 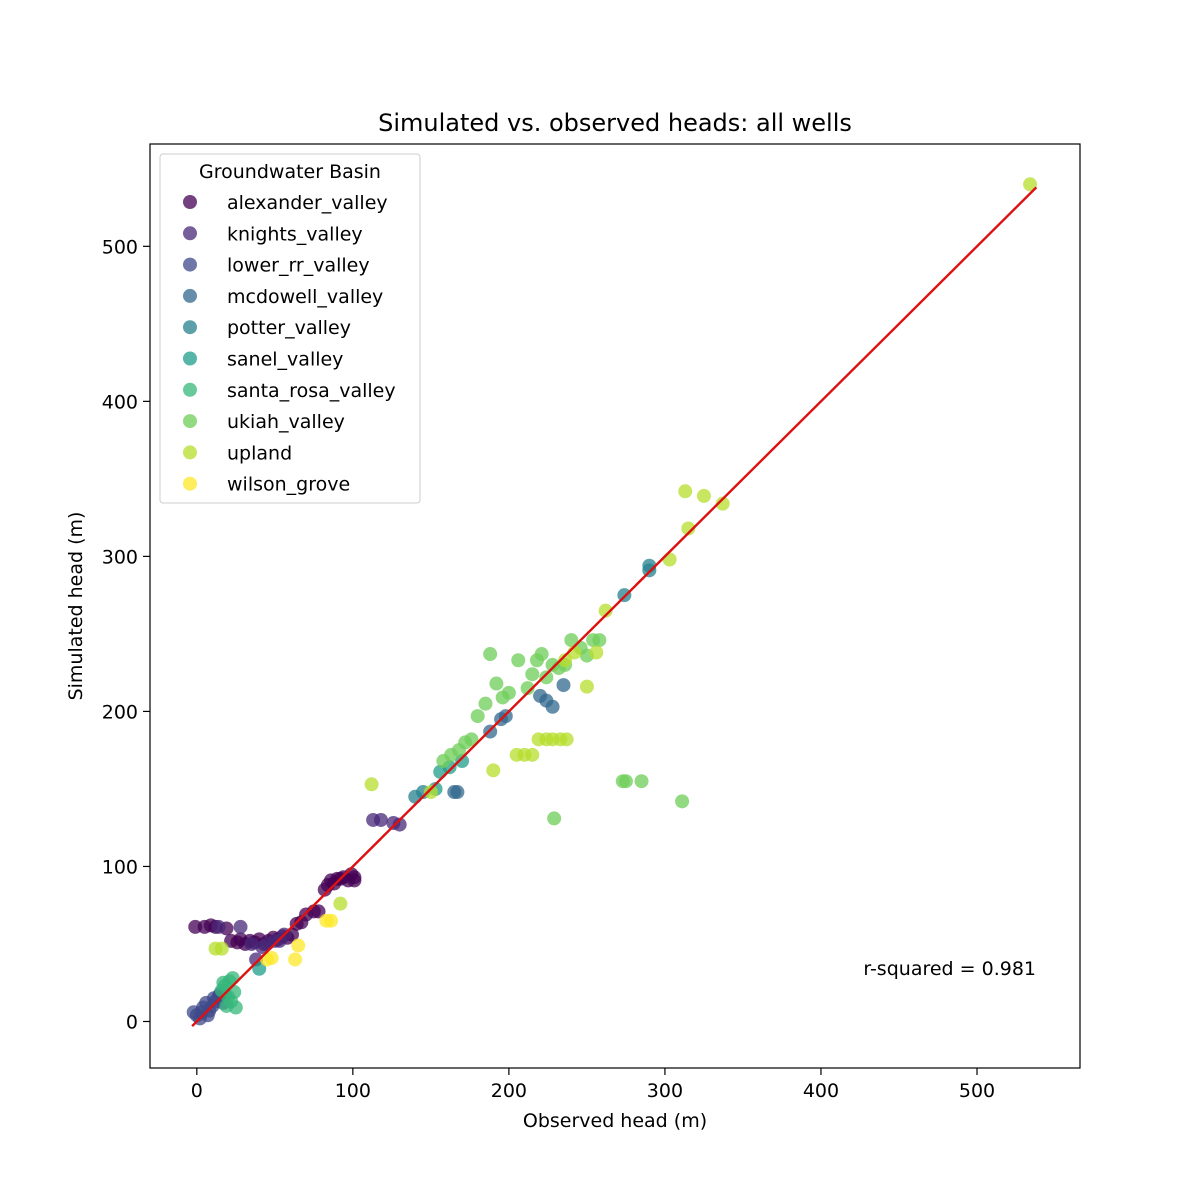 I want to click on y-axis-label: Simulated head (m), so click(x=76, y=606).